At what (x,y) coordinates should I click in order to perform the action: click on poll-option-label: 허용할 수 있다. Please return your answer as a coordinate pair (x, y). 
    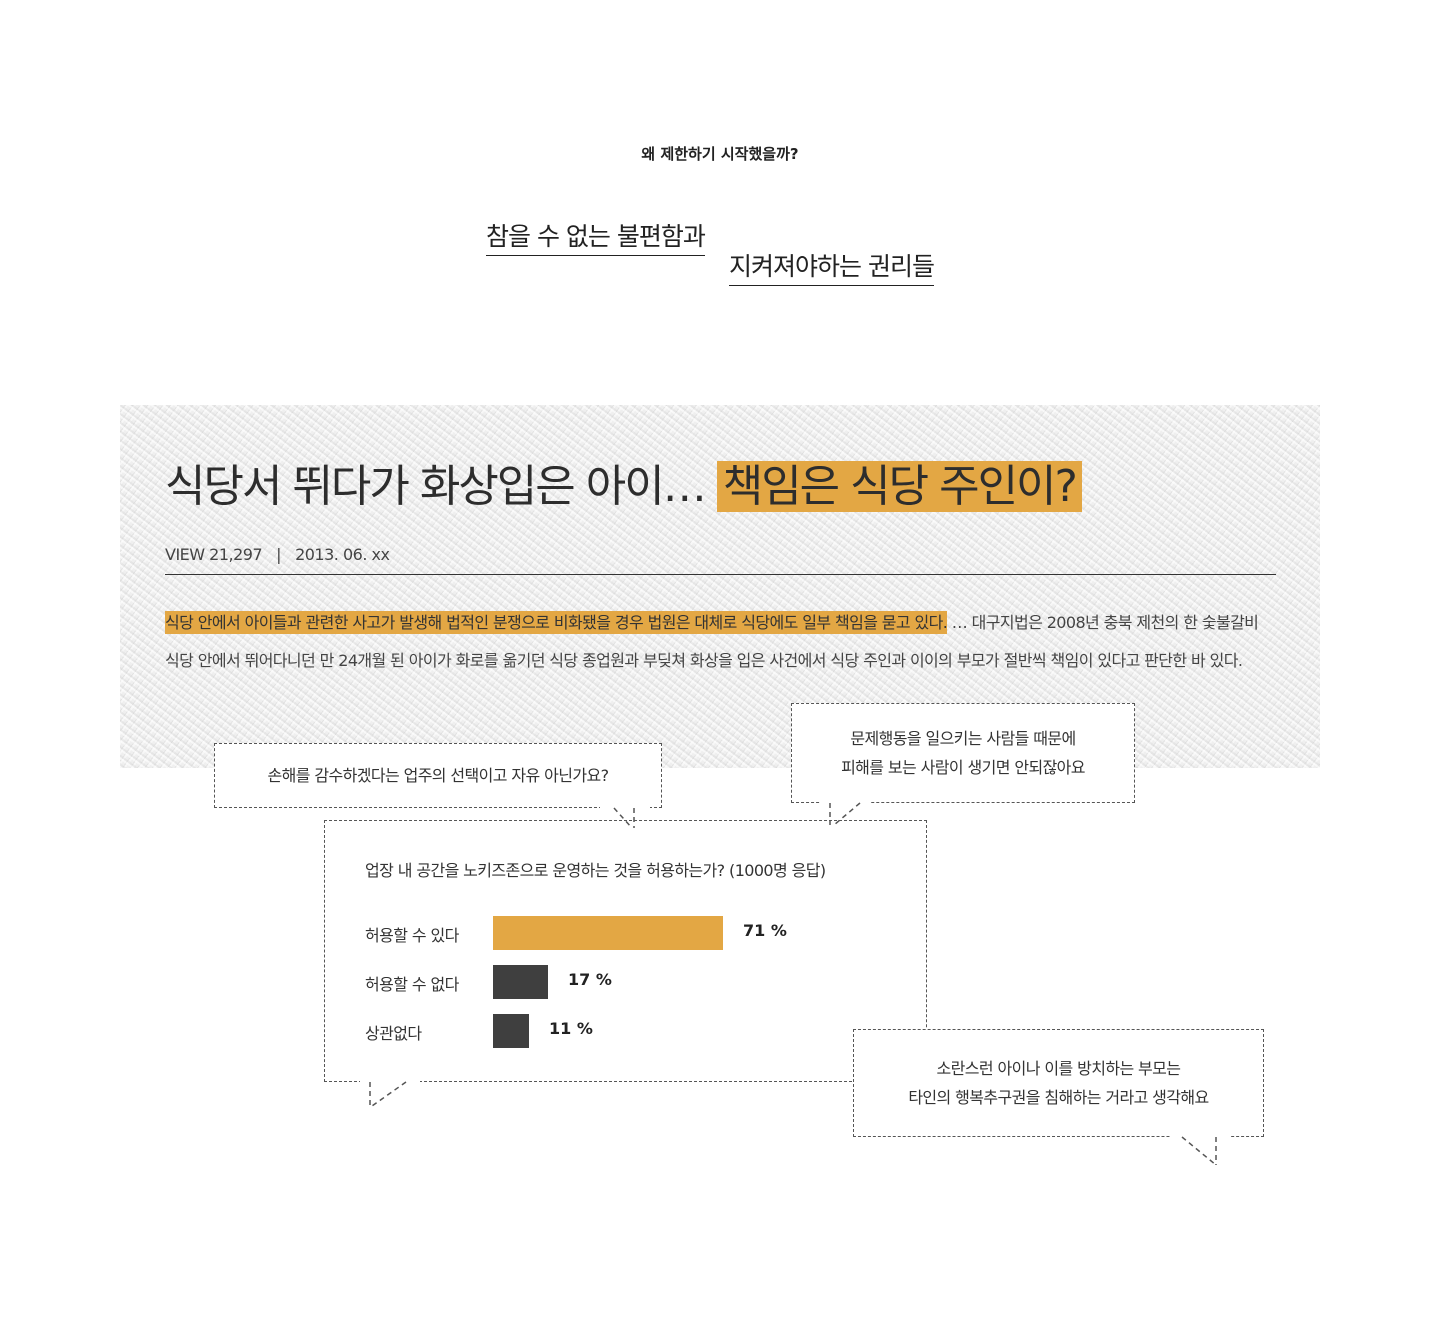
    Looking at the image, I should click on (412, 935).